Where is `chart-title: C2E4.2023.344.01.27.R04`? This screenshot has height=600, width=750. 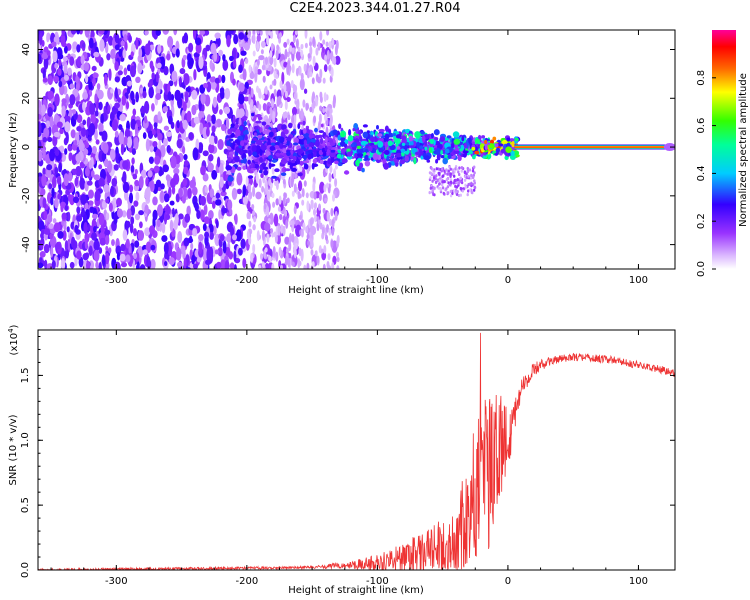 chart-title: C2E4.2023.344.01.27.R04 is located at coordinates (375, 8).